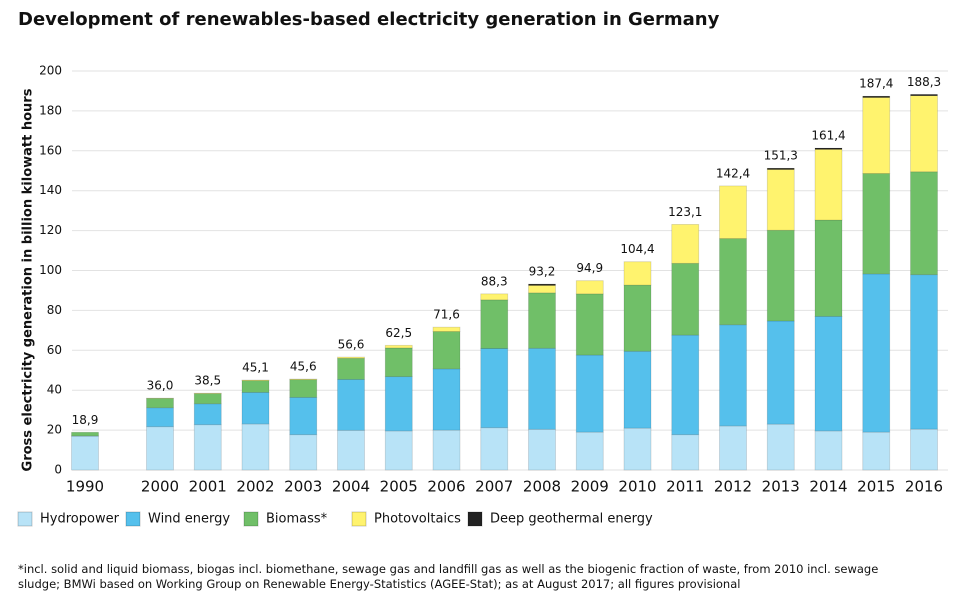  What do you see at coordinates (303, 367) in the screenshot?
I see `value-label: 45,6` at bounding box center [303, 367].